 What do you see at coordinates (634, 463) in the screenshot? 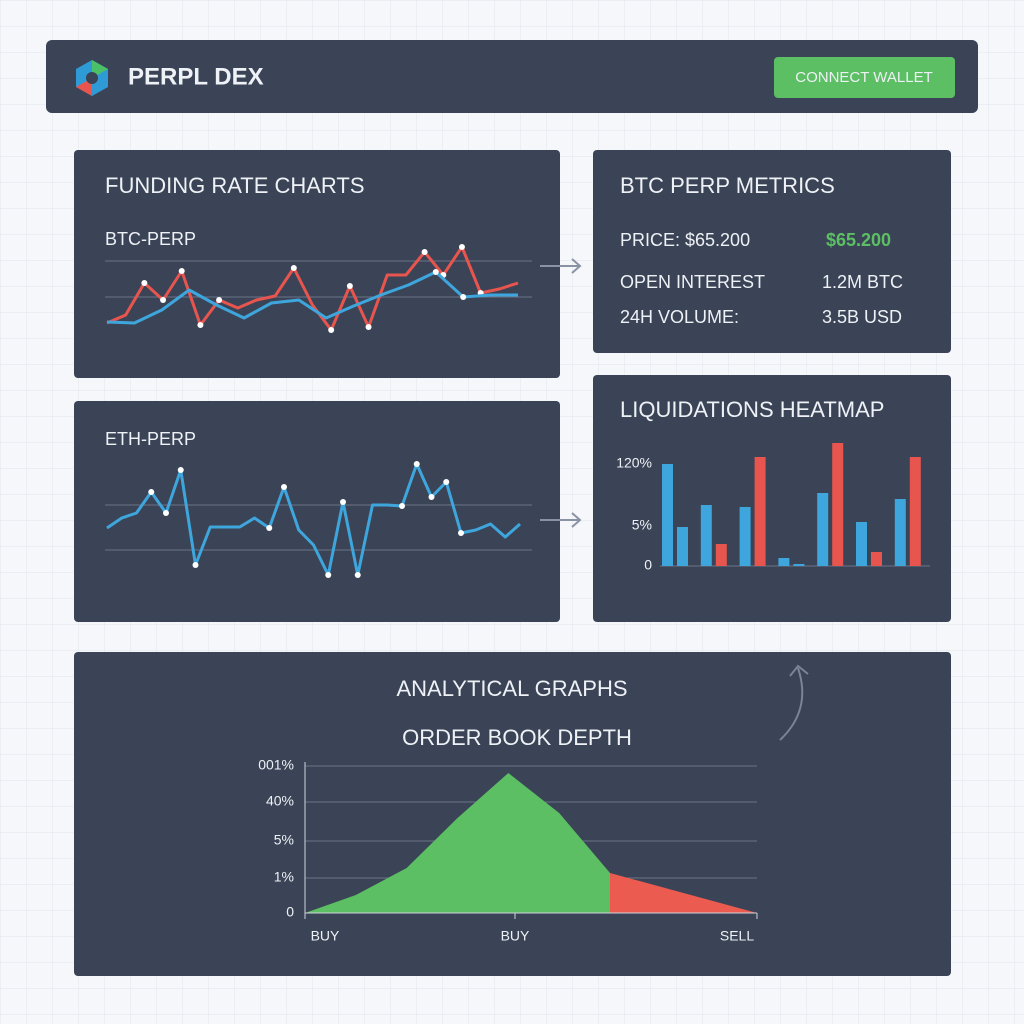
I see `y-tick-label: 120%` at bounding box center [634, 463].